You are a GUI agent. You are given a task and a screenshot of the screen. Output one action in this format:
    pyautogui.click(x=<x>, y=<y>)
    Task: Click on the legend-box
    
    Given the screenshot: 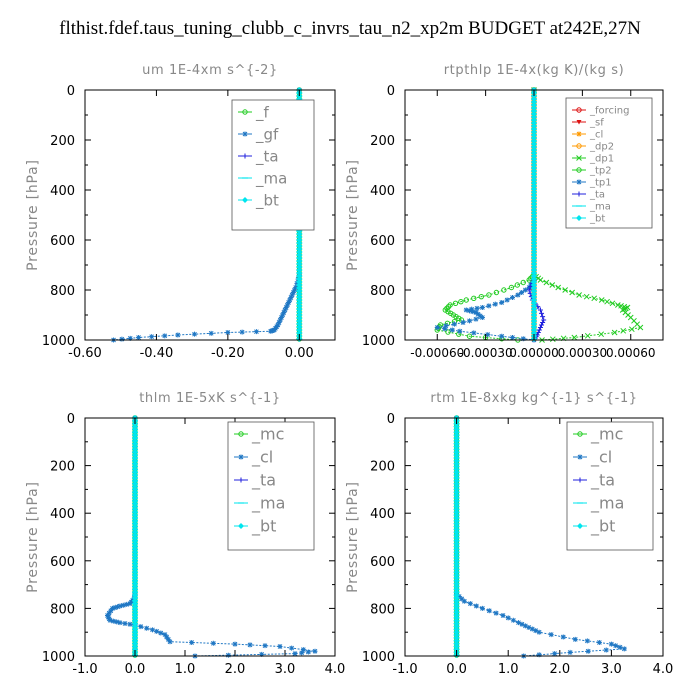 What is the action you would take?
    pyautogui.click(x=271, y=486)
    